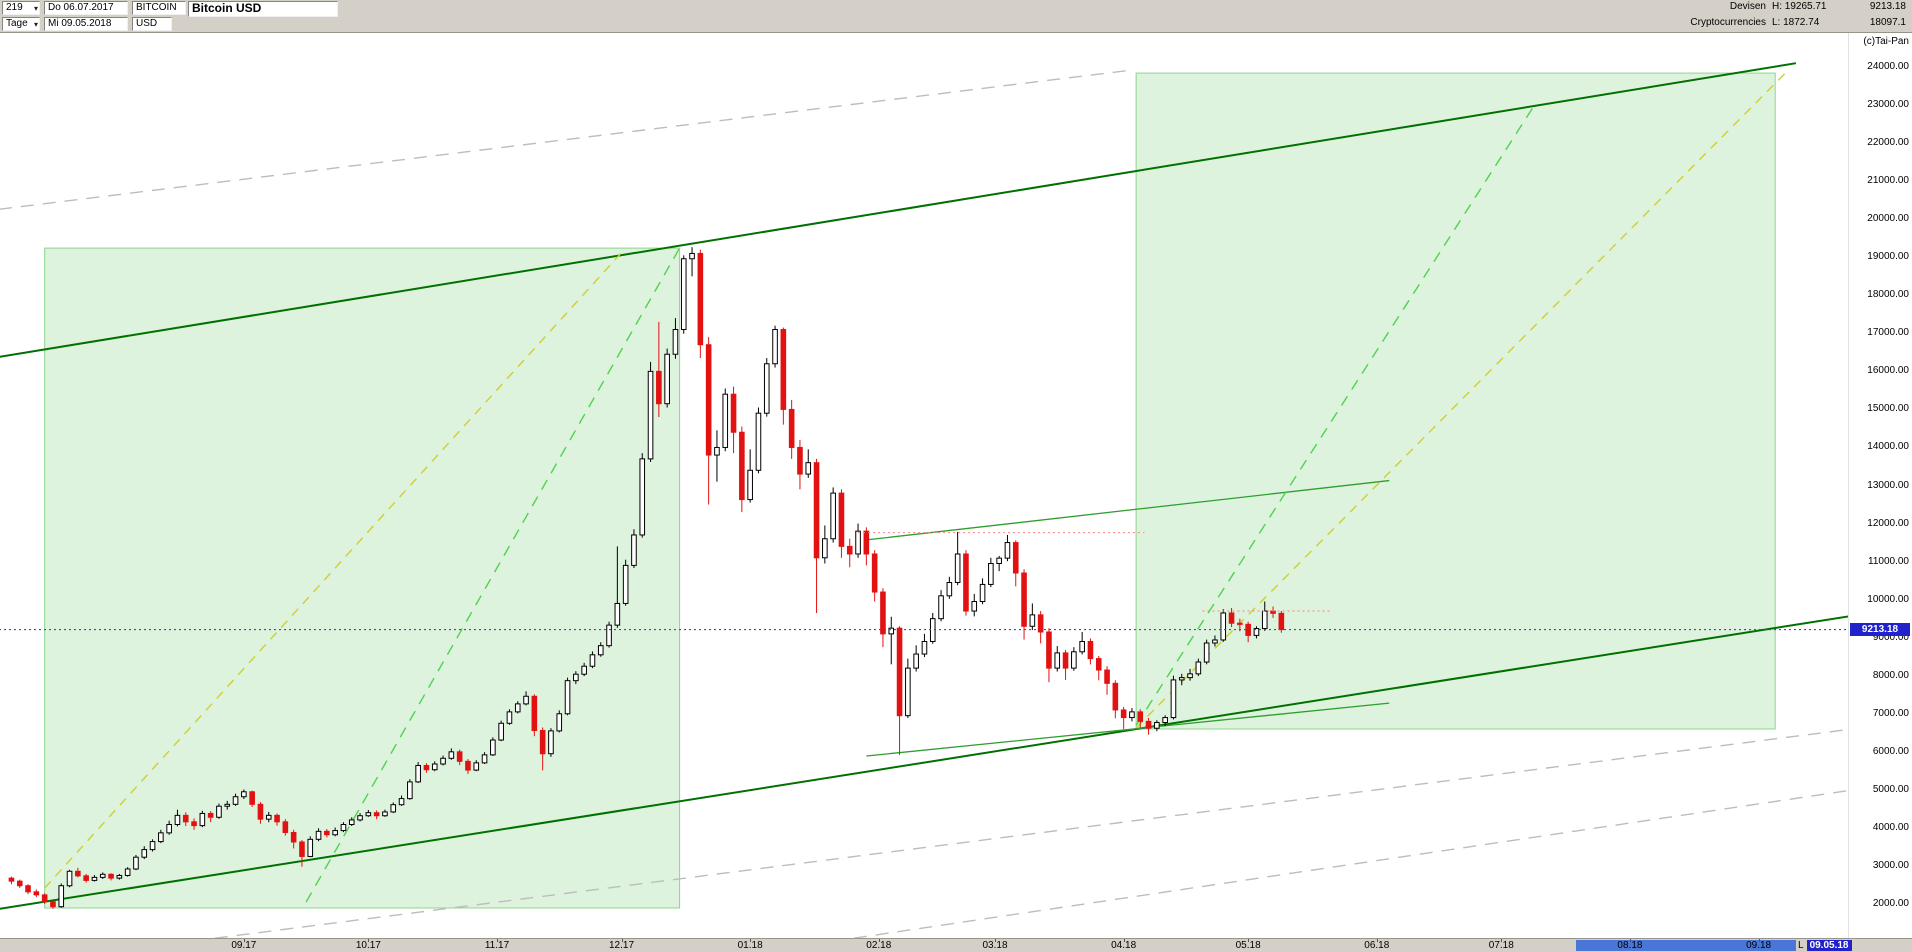 This screenshot has width=1912, height=952. What do you see at coordinates (35, 8) in the screenshot?
I see `chevron-down-icon: ▾` at bounding box center [35, 8].